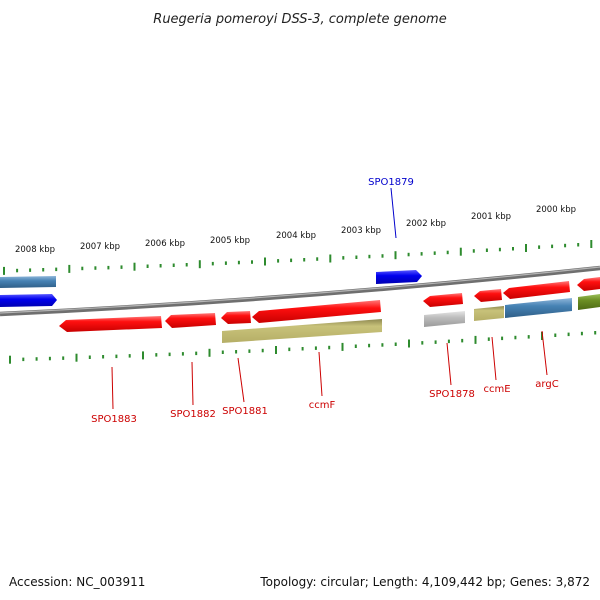  I want to click on accession-text: Accession: NC_003911, so click(77, 582).